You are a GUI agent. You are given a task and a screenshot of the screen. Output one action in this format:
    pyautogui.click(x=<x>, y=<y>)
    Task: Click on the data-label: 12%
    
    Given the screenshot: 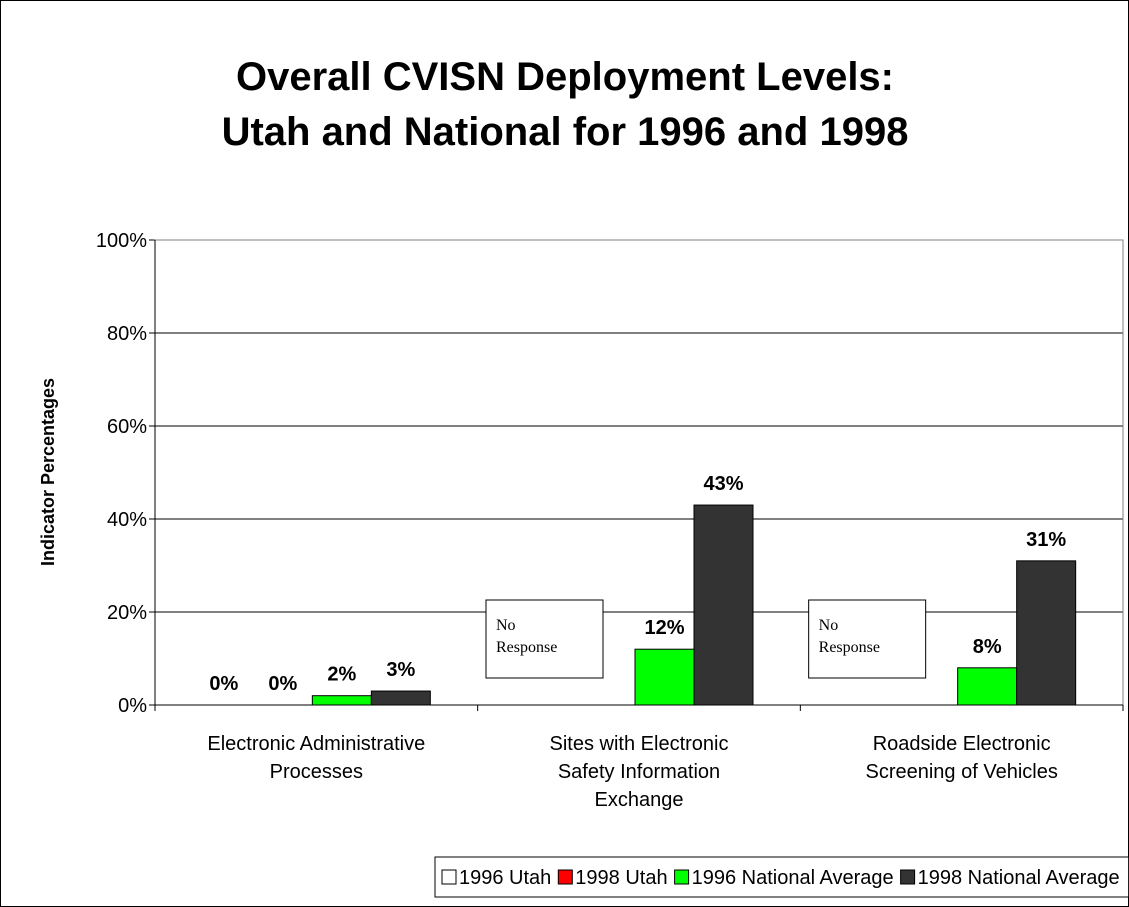 What is the action you would take?
    pyautogui.click(x=664, y=628)
    